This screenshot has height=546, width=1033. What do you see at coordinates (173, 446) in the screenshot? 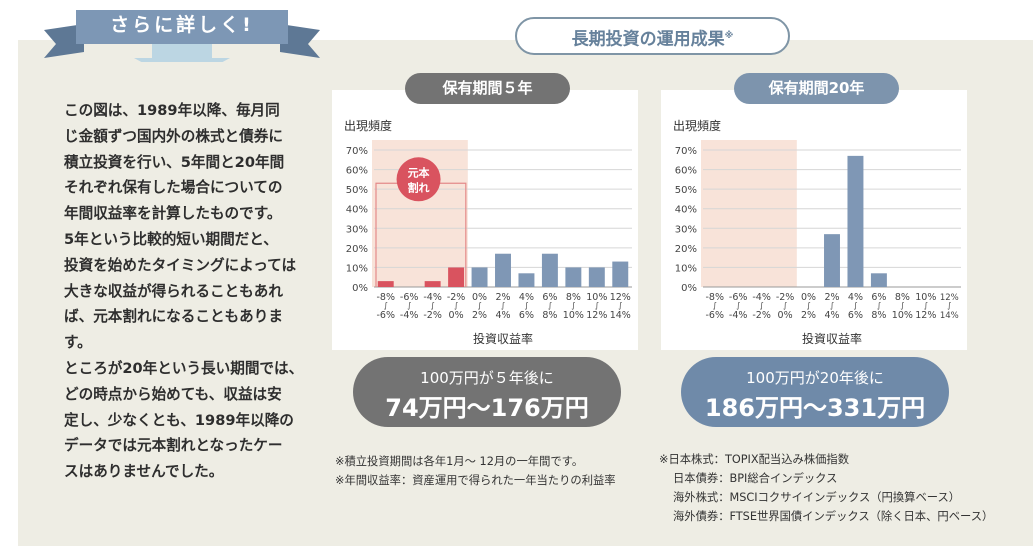
I see `intro-line: データでは元本割れとなったケー` at bounding box center [173, 446].